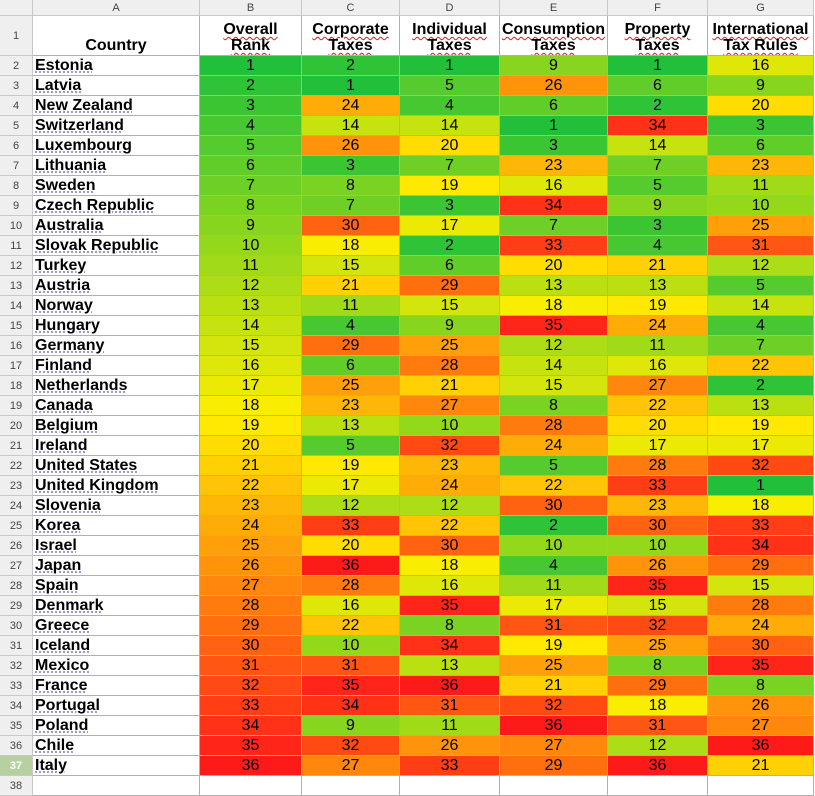 Image resolution: width=815 pixels, height=796 pixels. I want to click on rank-cell-f: 11, so click(658, 346).